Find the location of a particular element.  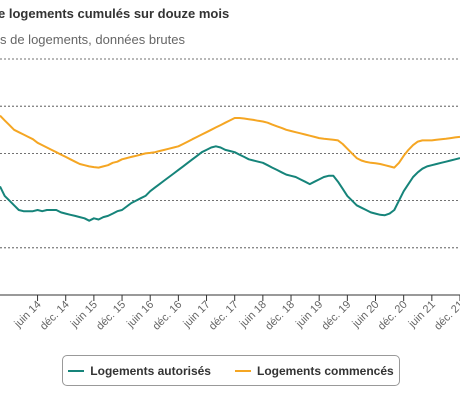

x-tick-label: déc. 15 is located at coordinates (111, 316).